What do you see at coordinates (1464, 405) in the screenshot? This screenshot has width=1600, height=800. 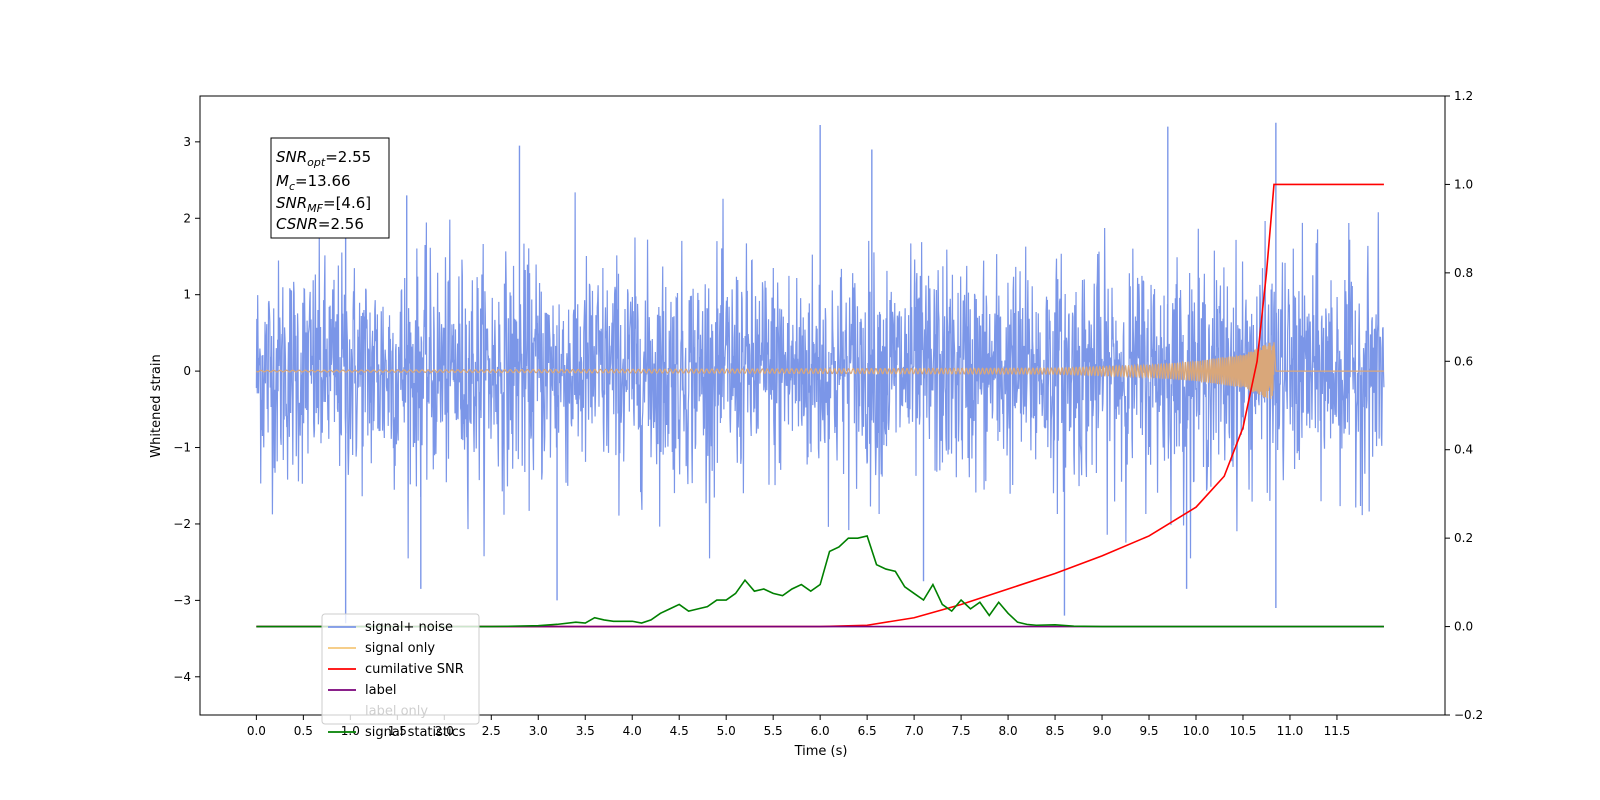 I see `y-axis-right: 1.2 1.0 0.8 0.6 0.4 0.2 0.0 −0.2` at bounding box center [1464, 405].